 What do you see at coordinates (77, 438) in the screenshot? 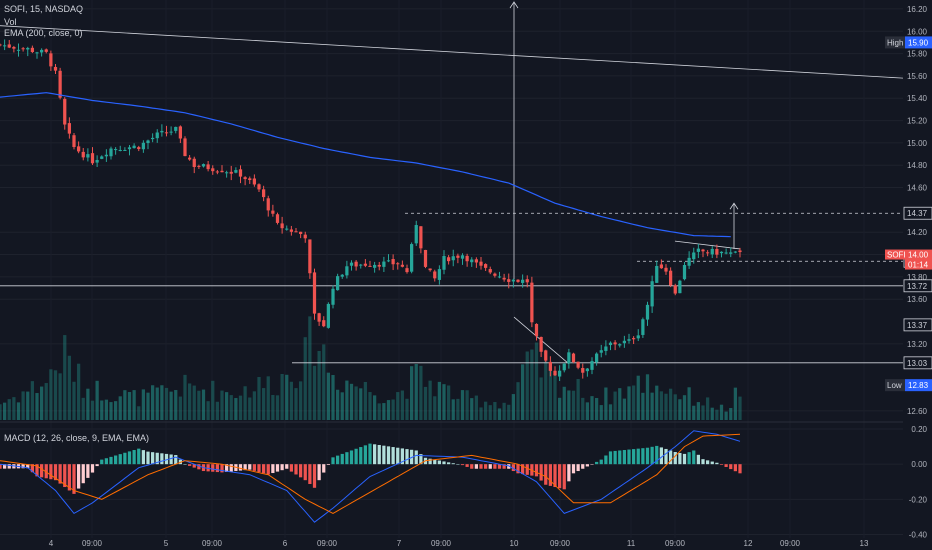
I see `macd-legend: MACD (12, 26, close, 9, EMA, EMA)` at bounding box center [77, 438].